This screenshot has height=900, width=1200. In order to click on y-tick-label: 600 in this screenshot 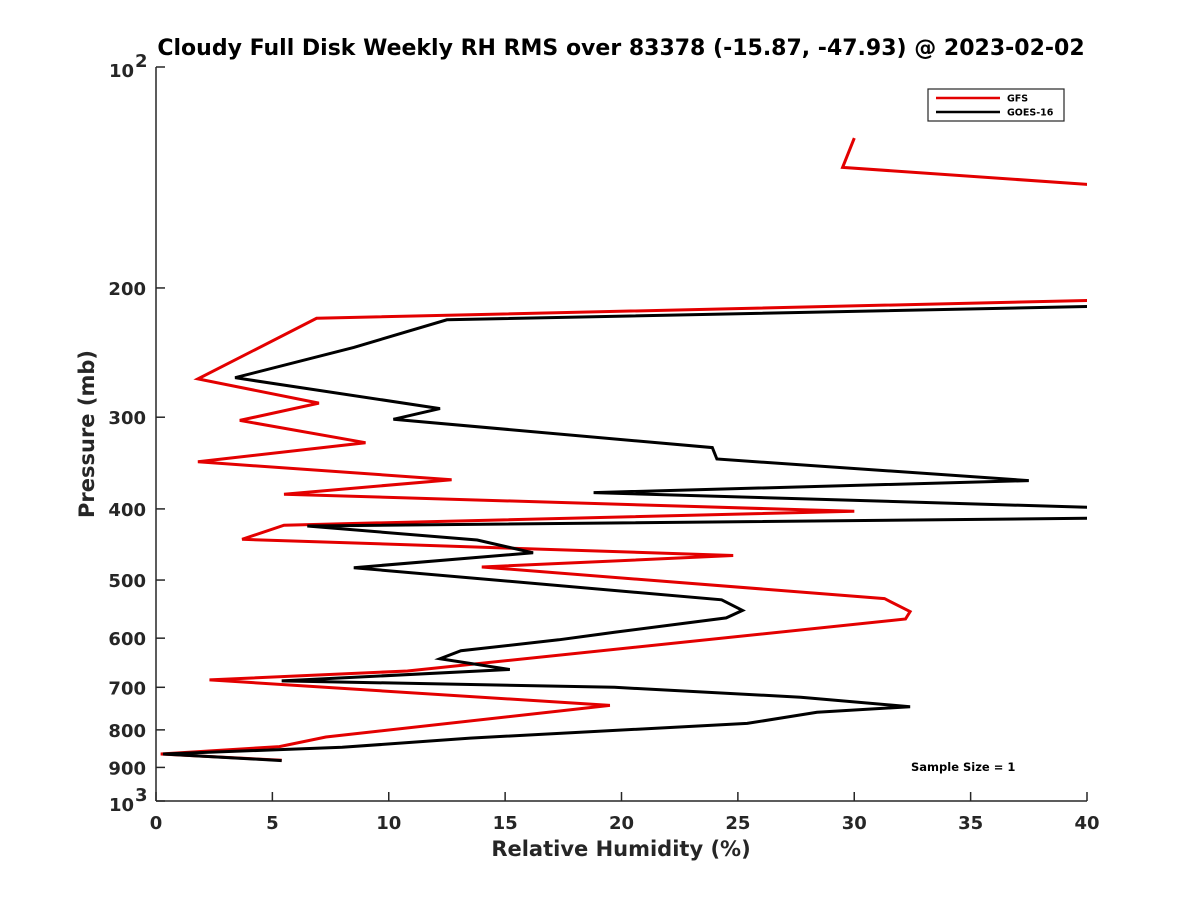, I will do `click(127, 639)`.